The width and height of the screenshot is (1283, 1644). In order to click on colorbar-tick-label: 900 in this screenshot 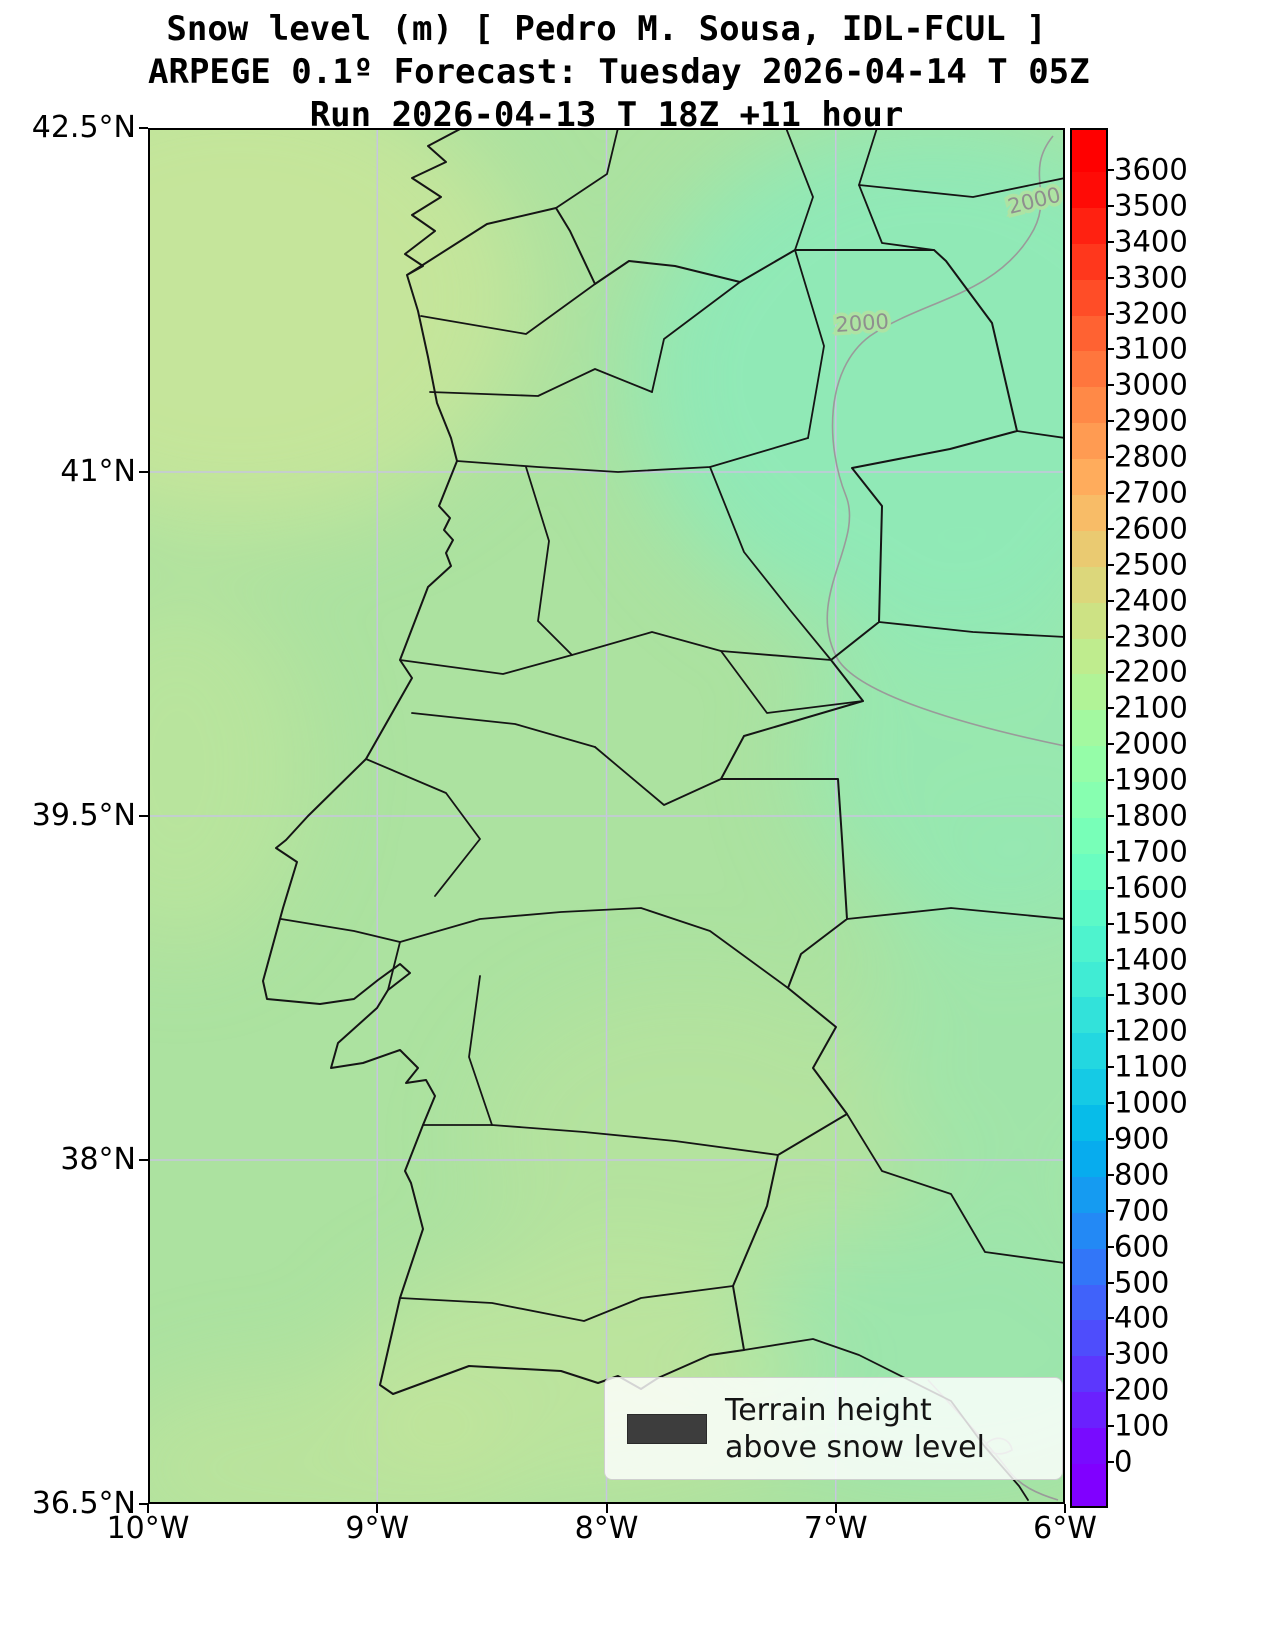, I will do `click(1142, 1138)`.